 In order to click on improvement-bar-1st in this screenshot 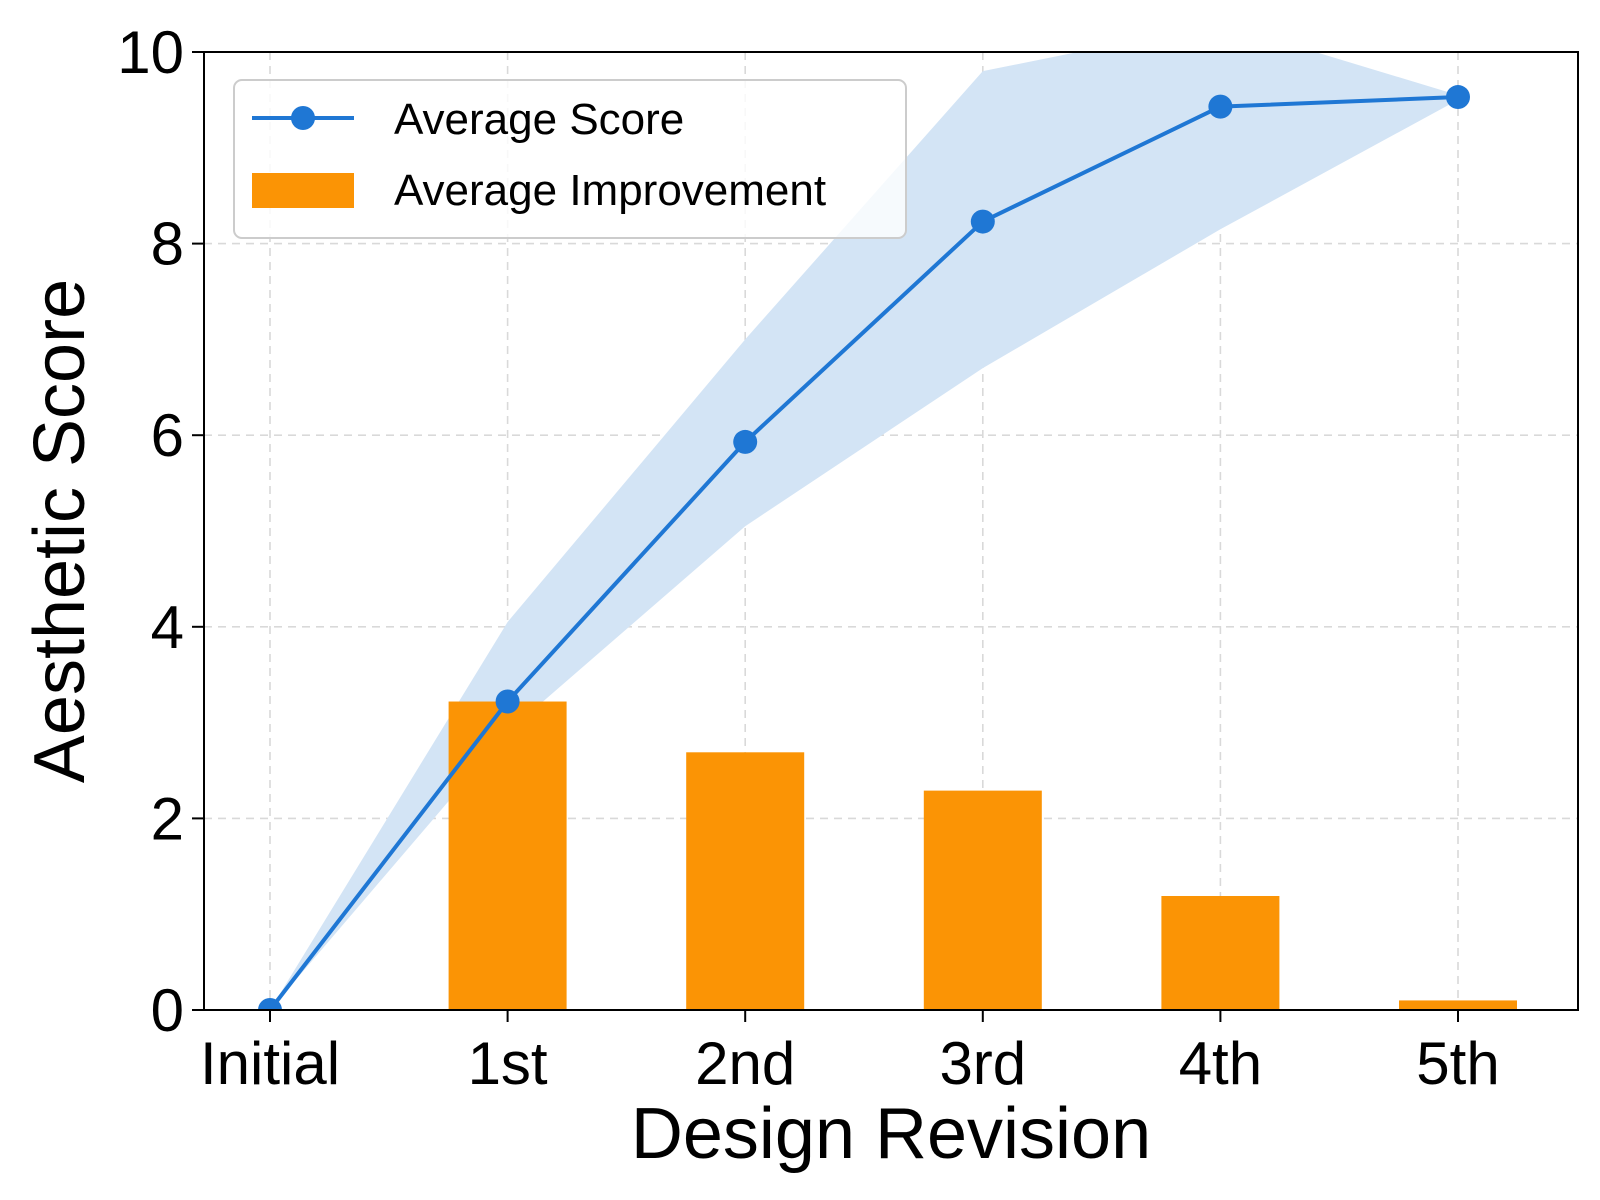, I will do `click(507, 855)`.